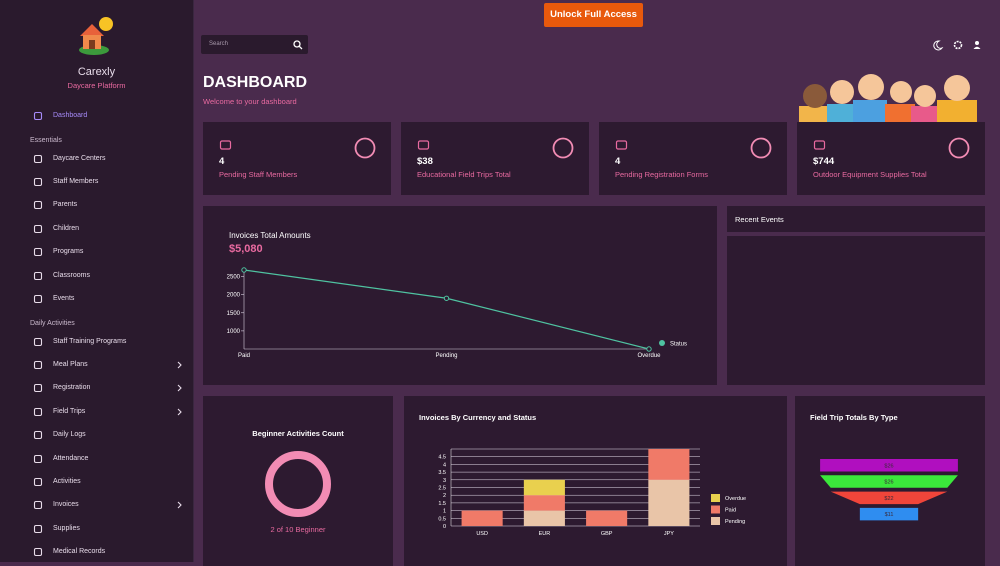  I want to click on nav-item: Daily Logs, so click(96, 435).